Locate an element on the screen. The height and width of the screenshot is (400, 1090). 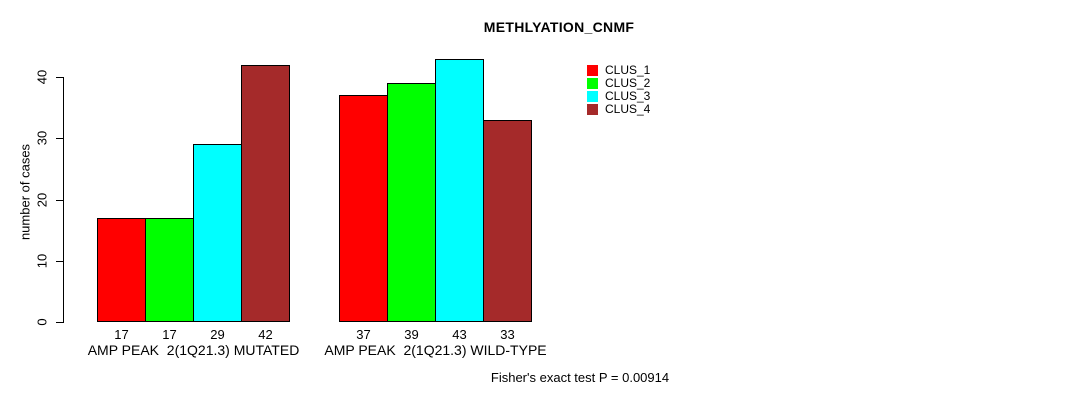
legend-label: CLUS_1 is located at coordinates (628, 70).